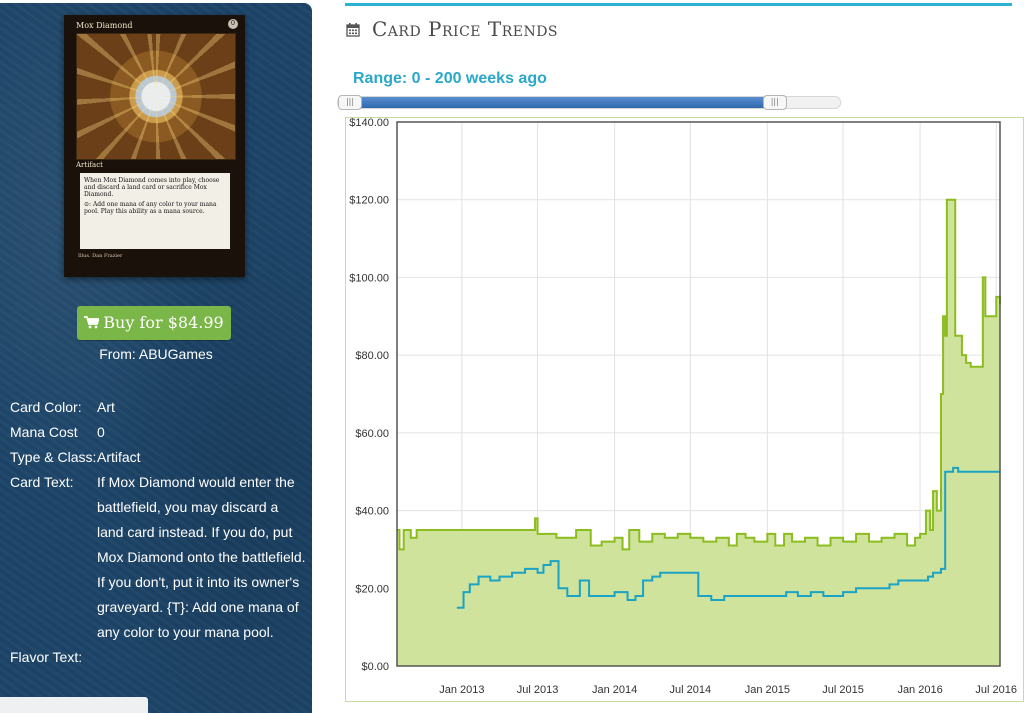  What do you see at coordinates (767, 690) in the screenshot?
I see `x-tick-label: Jan 2015` at bounding box center [767, 690].